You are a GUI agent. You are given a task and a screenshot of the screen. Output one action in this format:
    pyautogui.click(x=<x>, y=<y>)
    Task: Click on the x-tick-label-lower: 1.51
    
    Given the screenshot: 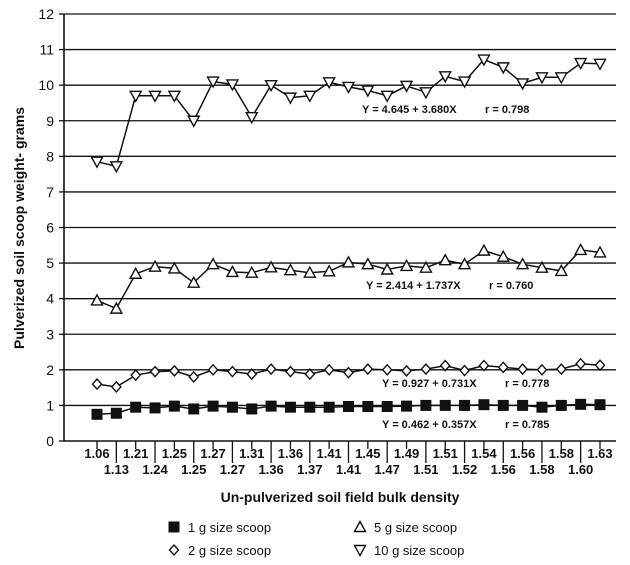 What is the action you would take?
    pyautogui.click(x=425, y=469)
    